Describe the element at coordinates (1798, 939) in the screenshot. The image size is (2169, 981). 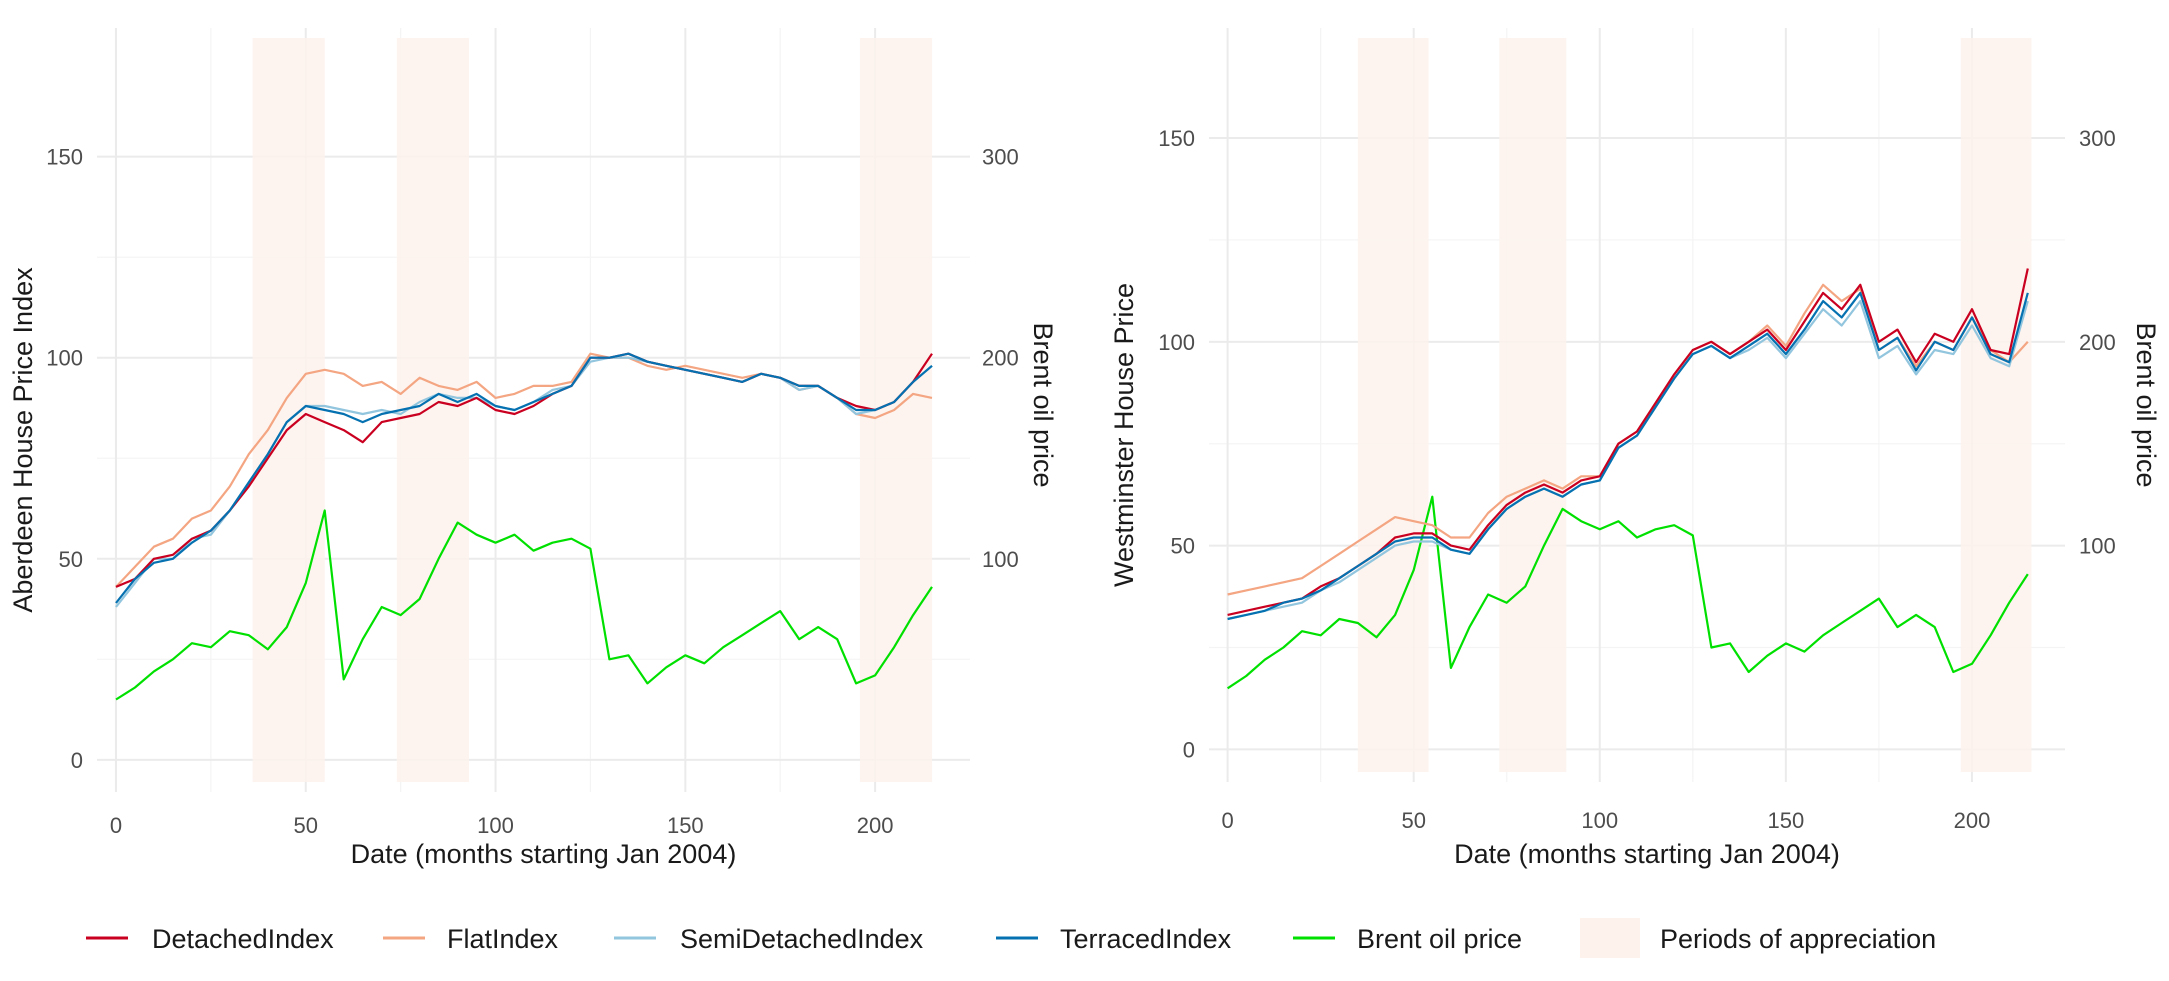
I see `legend-label: Periods of appreciation` at that location.